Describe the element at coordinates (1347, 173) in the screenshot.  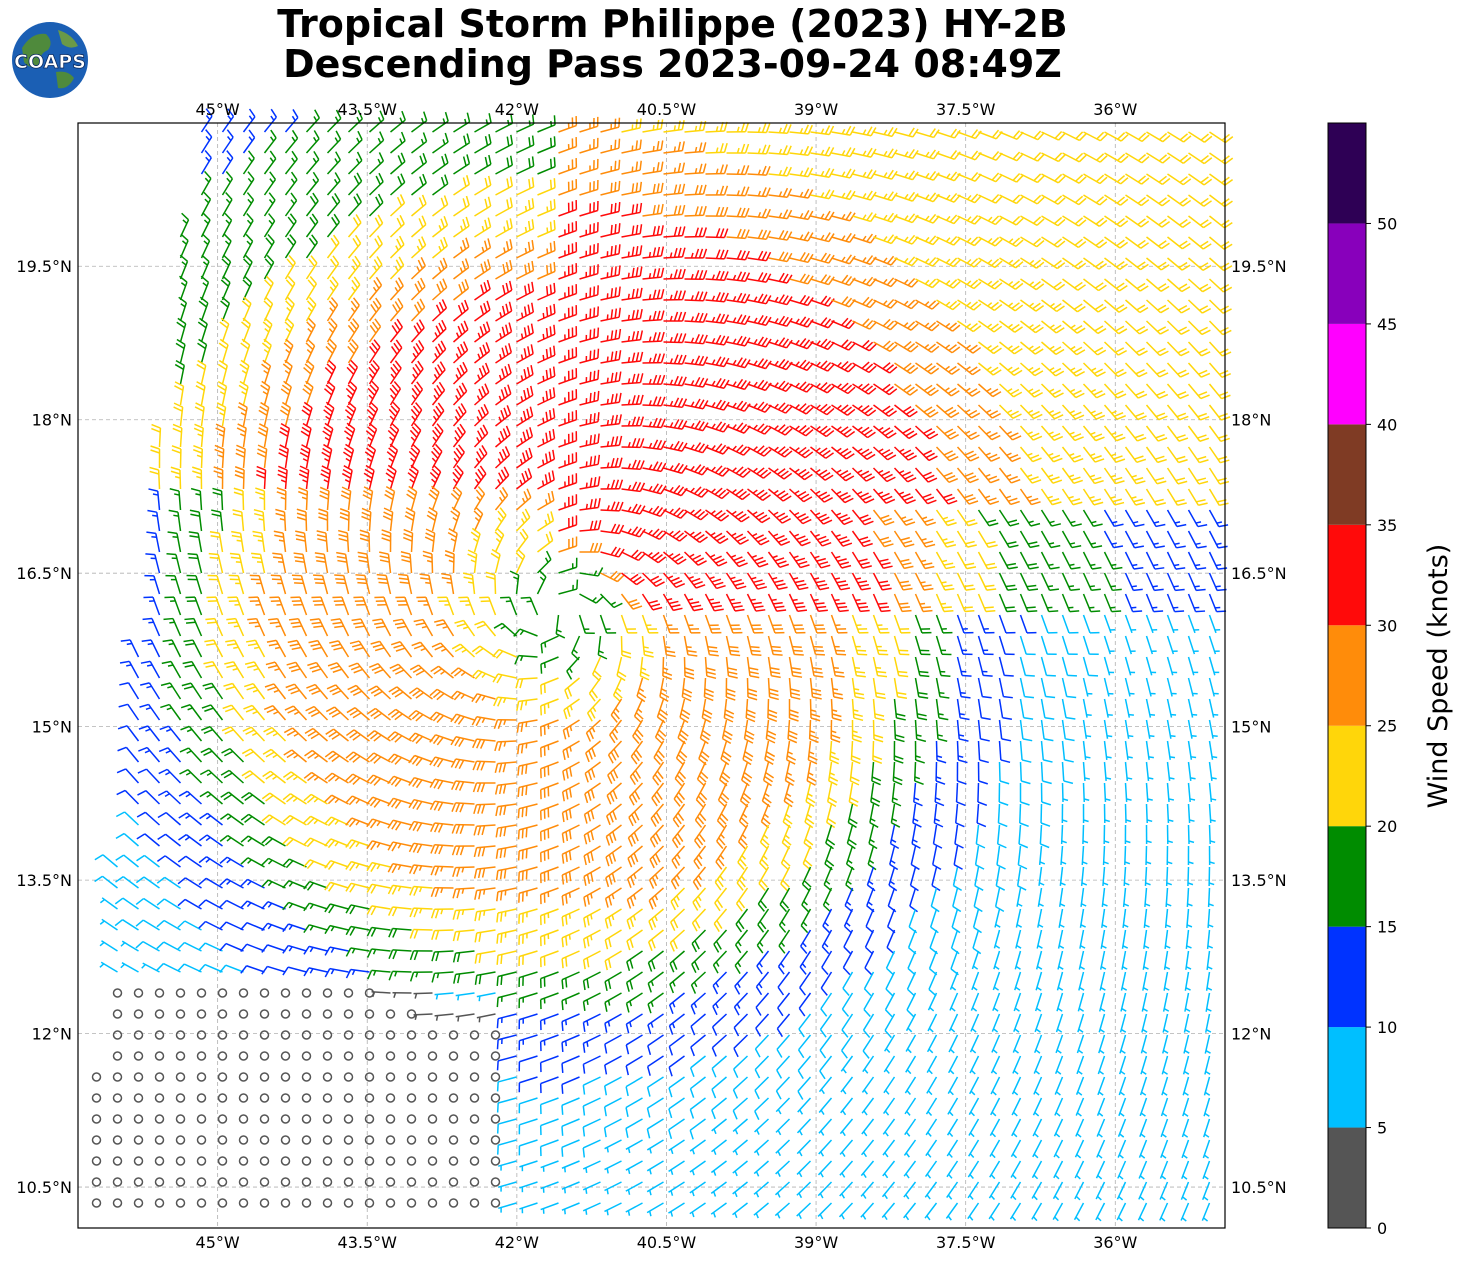
I see `colorbar-bin` at that location.